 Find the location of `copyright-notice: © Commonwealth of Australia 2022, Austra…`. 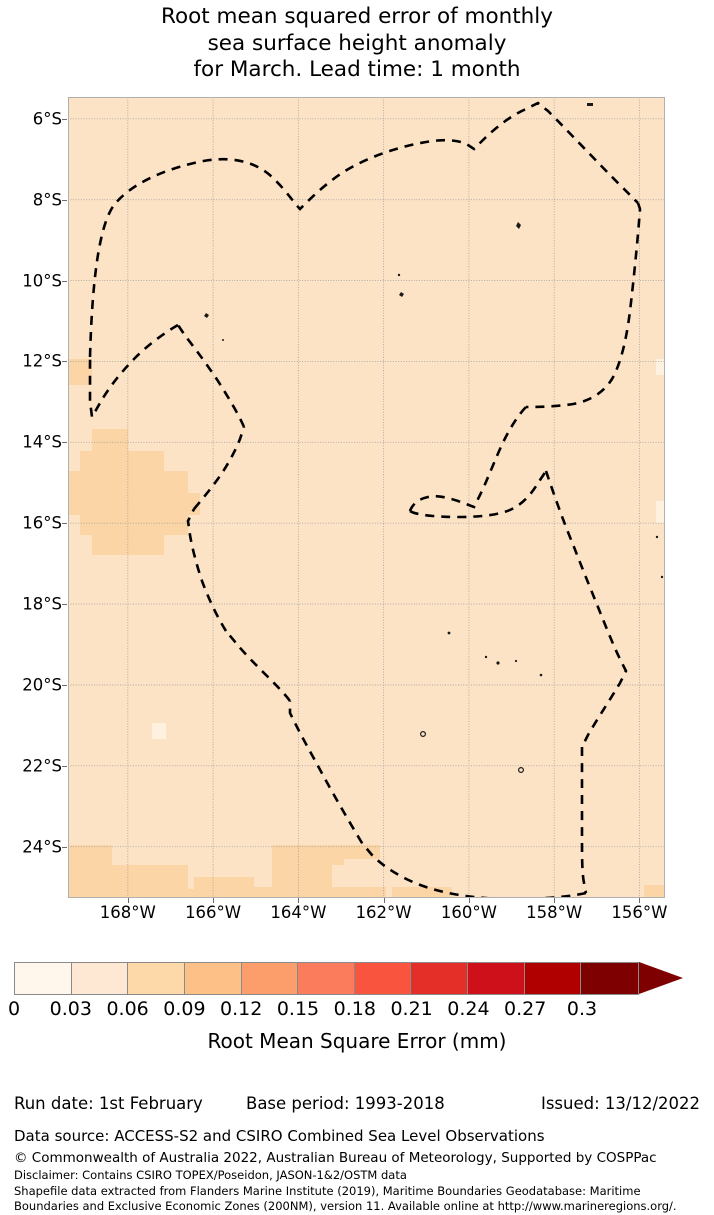

copyright-notice: © Commonwealth of Australia 2022, Austra… is located at coordinates (335, 1158).